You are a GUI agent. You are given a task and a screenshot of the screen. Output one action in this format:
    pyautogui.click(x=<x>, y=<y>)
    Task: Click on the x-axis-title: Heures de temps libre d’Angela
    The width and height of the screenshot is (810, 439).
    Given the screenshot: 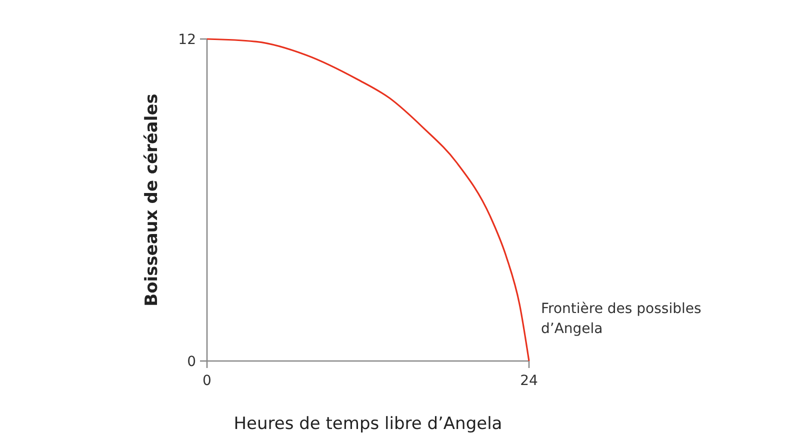 What is the action you would take?
    pyautogui.click(x=368, y=424)
    